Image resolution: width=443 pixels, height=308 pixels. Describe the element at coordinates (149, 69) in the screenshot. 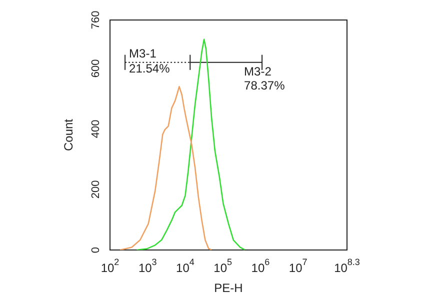

I see `annotation: 21.54%` at that location.